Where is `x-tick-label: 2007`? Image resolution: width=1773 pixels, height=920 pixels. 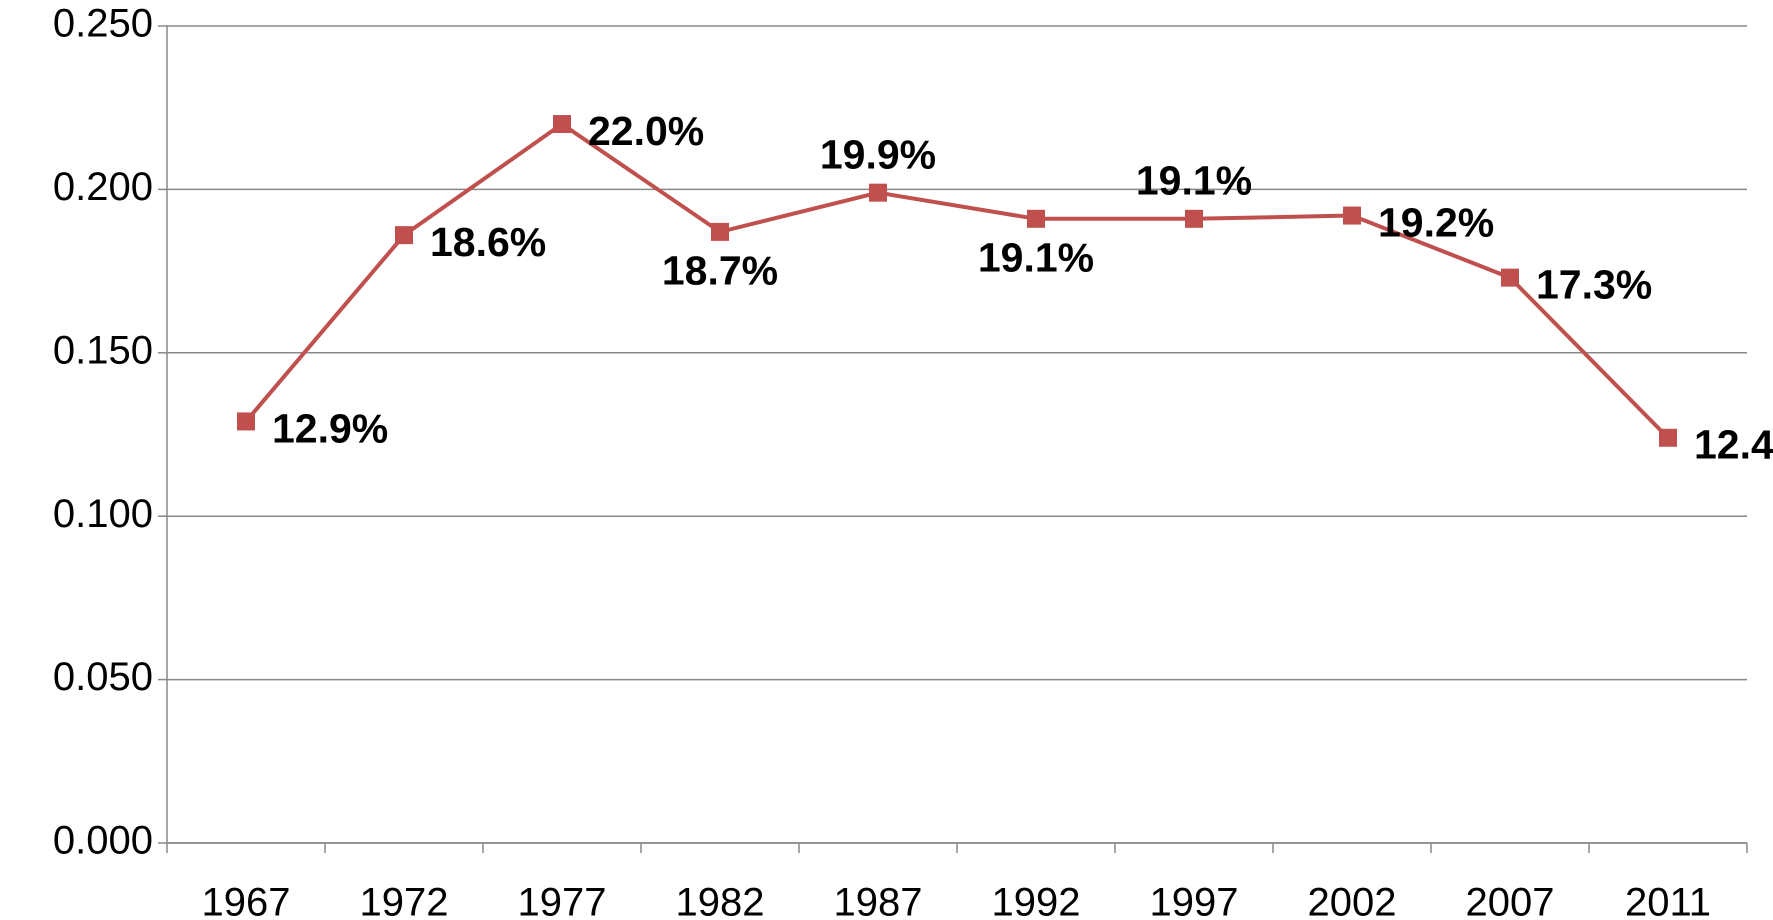 x-tick-label: 2007 is located at coordinates (1510, 900).